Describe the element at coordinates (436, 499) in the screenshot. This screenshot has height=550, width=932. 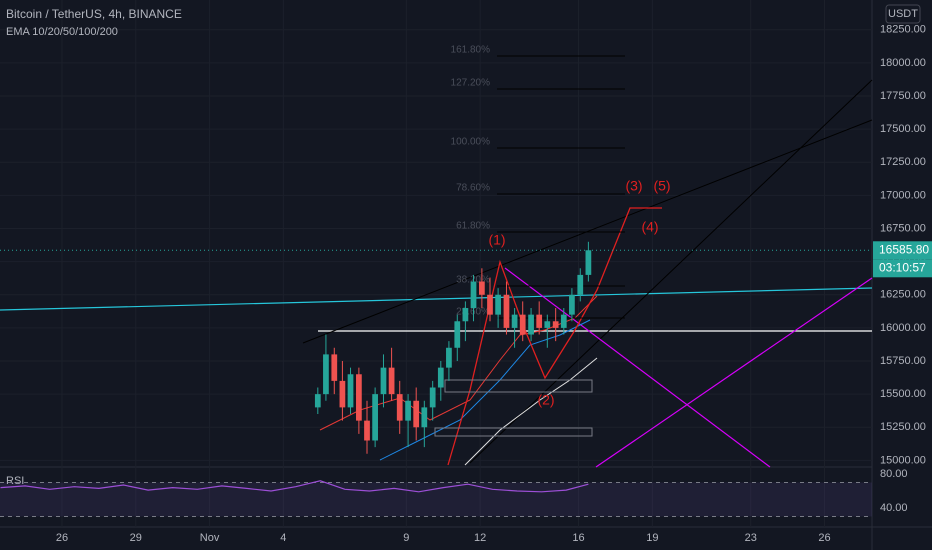
I see `rsi-band` at that location.